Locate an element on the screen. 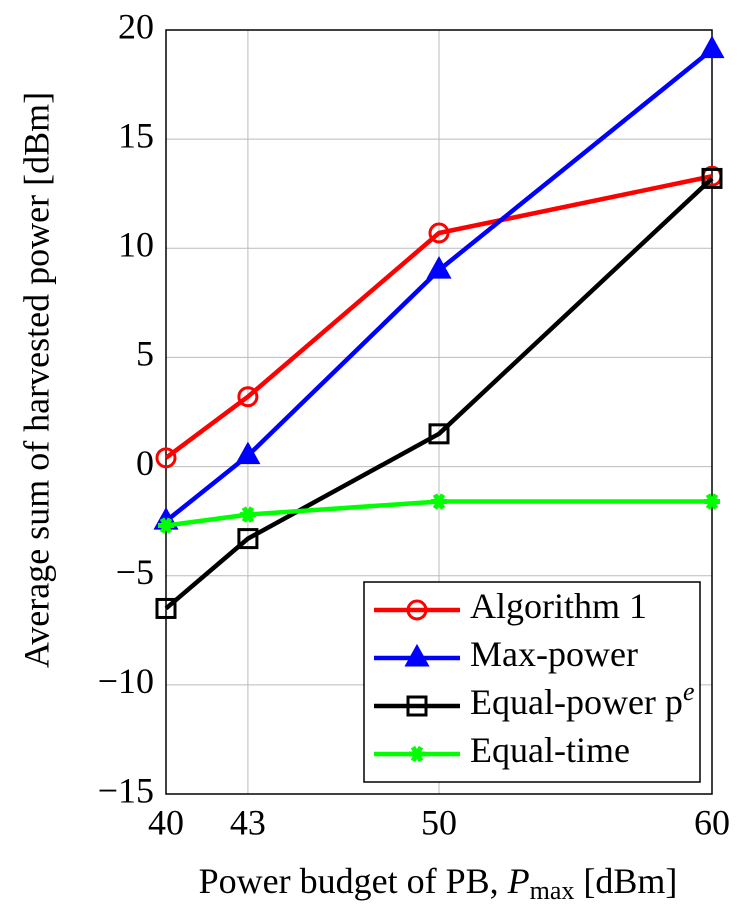  legend-label: Algorithm 1 is located at coordinates (558, 606).